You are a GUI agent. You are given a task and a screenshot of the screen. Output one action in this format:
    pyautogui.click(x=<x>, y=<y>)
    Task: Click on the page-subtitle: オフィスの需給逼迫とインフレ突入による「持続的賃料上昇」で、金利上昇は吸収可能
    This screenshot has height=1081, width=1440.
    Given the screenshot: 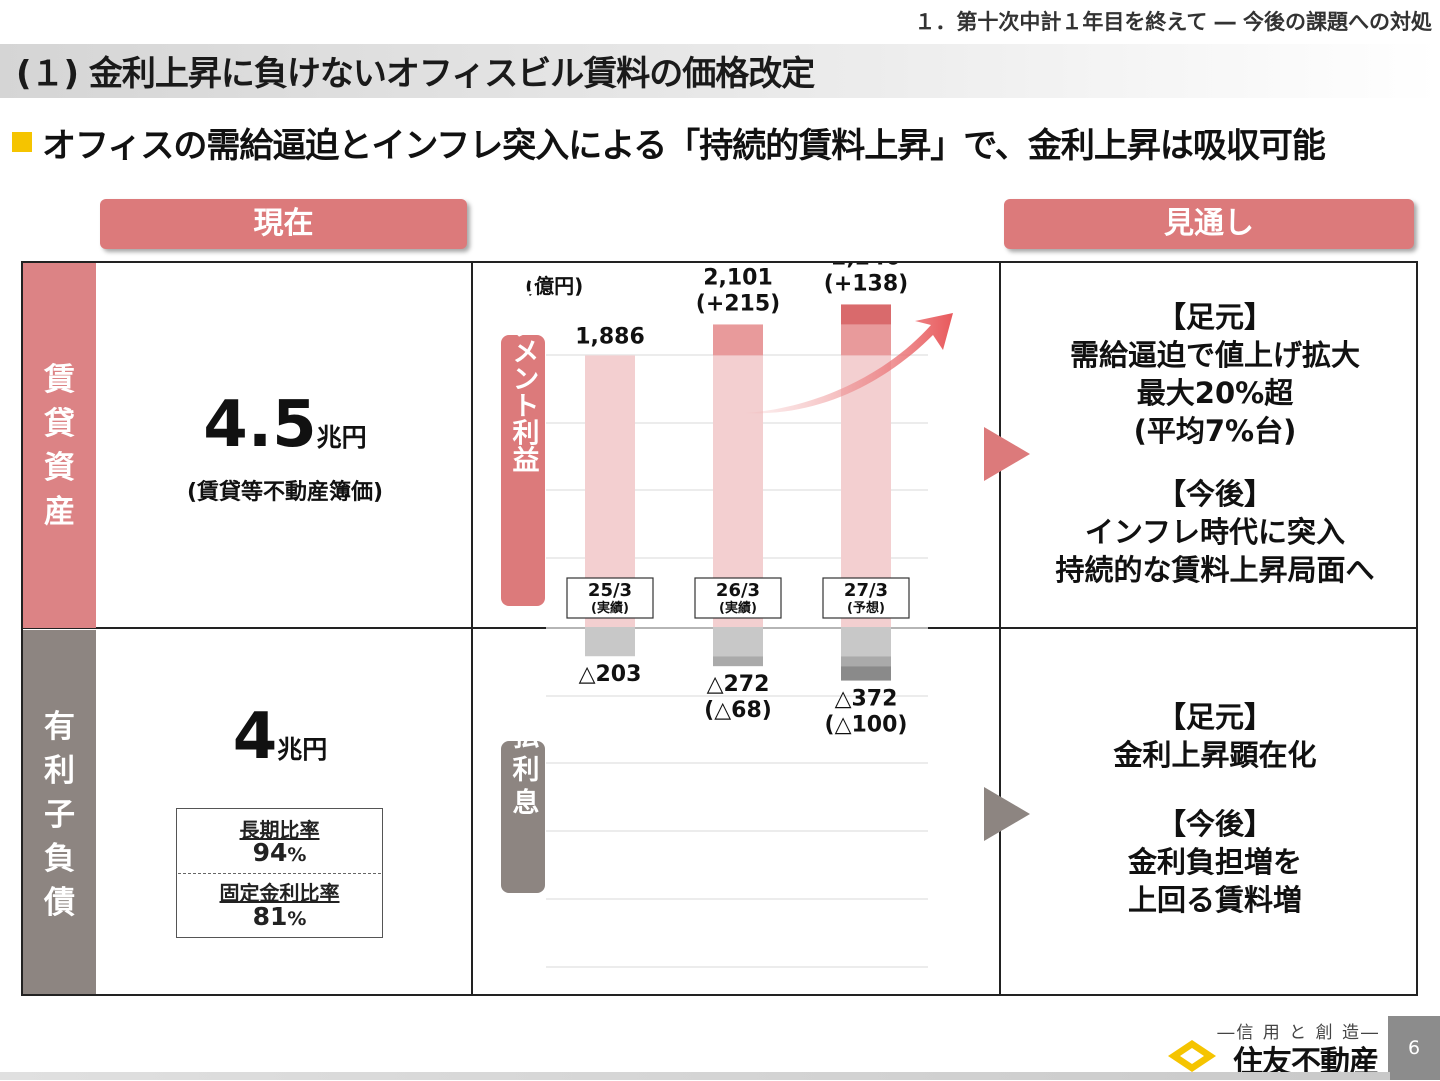 What is the action you would take?
    pyautogui.click(x=684, y=146)
    